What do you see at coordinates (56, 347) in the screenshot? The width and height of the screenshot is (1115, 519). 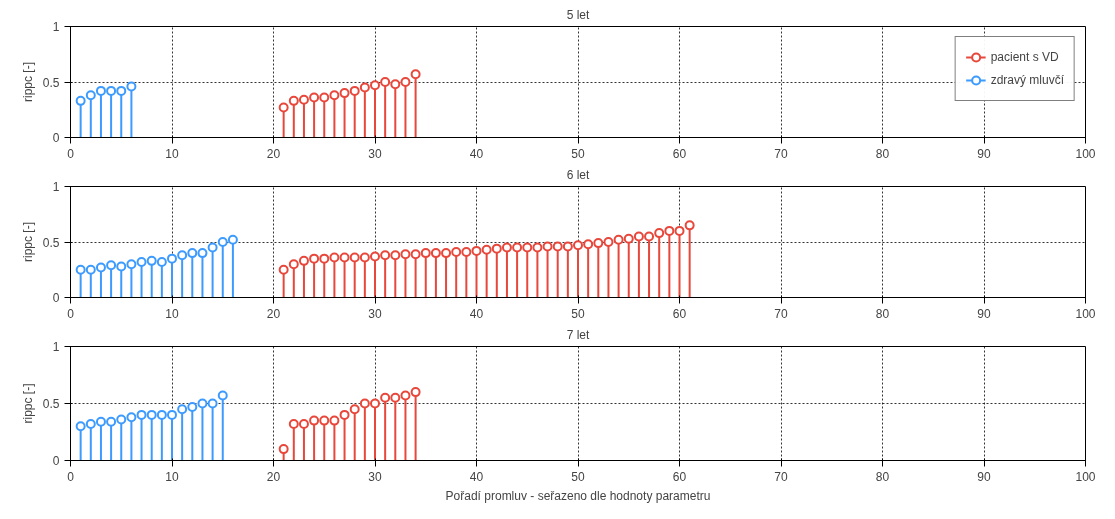 I see `y-tick-label: 1` at bounding box center [56, 347].